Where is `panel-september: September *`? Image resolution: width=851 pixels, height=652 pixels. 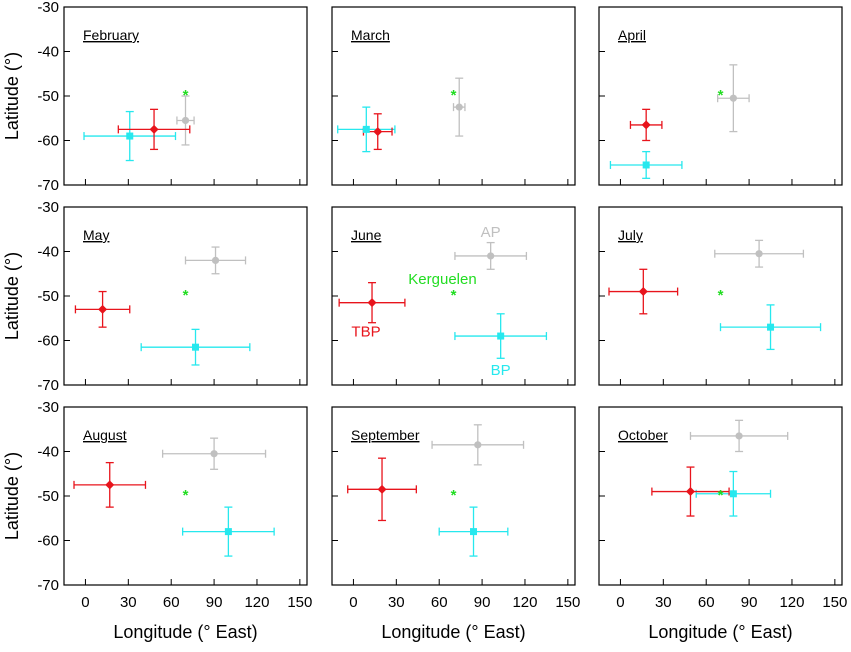 panel-september: September * is located at coordinates (453, 496).